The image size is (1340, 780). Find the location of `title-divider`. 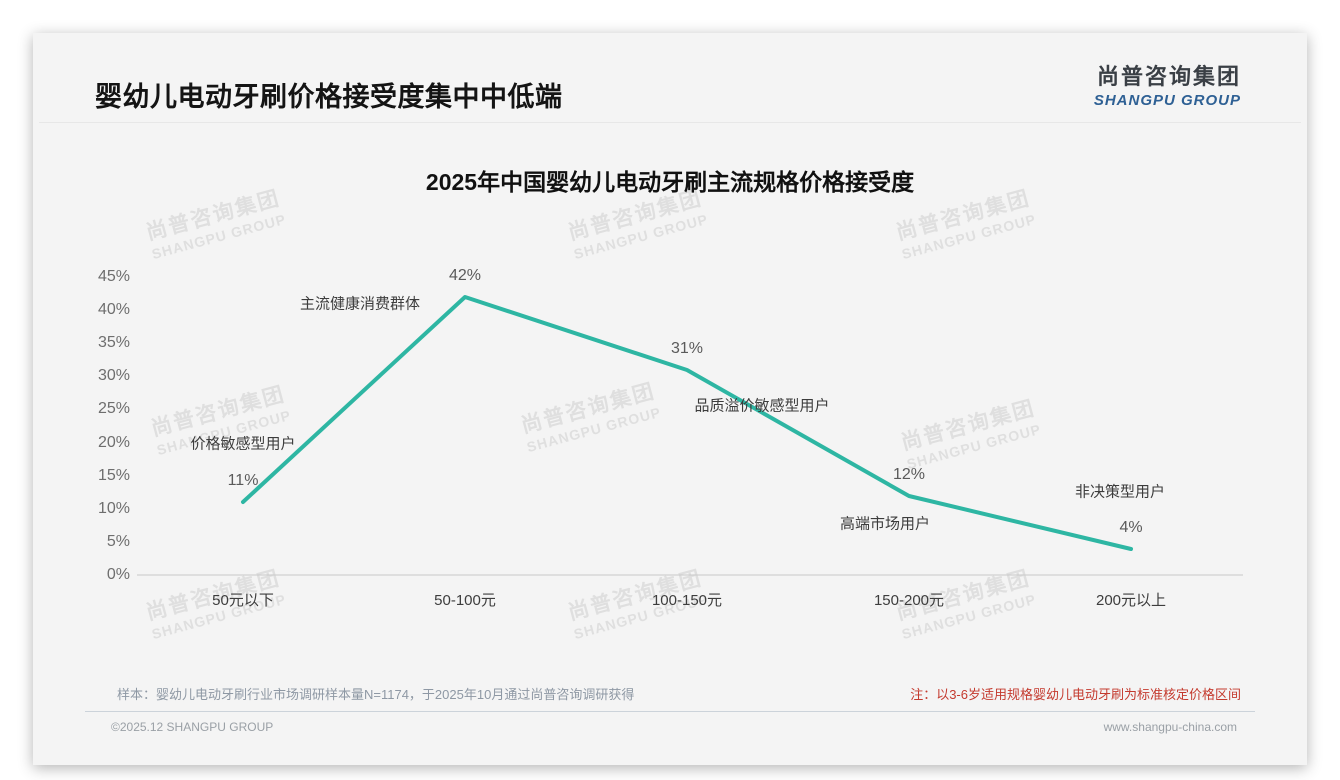

title-divider is located at coordinates (670, 122).